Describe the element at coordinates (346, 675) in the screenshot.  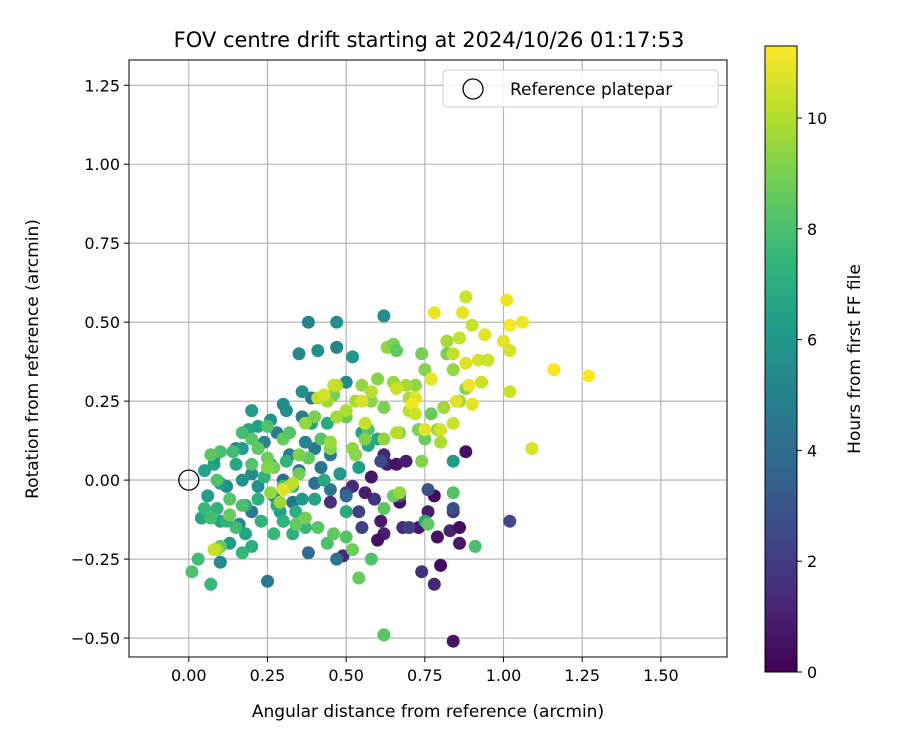
I see `x-tick-label: 0.50` at that location.